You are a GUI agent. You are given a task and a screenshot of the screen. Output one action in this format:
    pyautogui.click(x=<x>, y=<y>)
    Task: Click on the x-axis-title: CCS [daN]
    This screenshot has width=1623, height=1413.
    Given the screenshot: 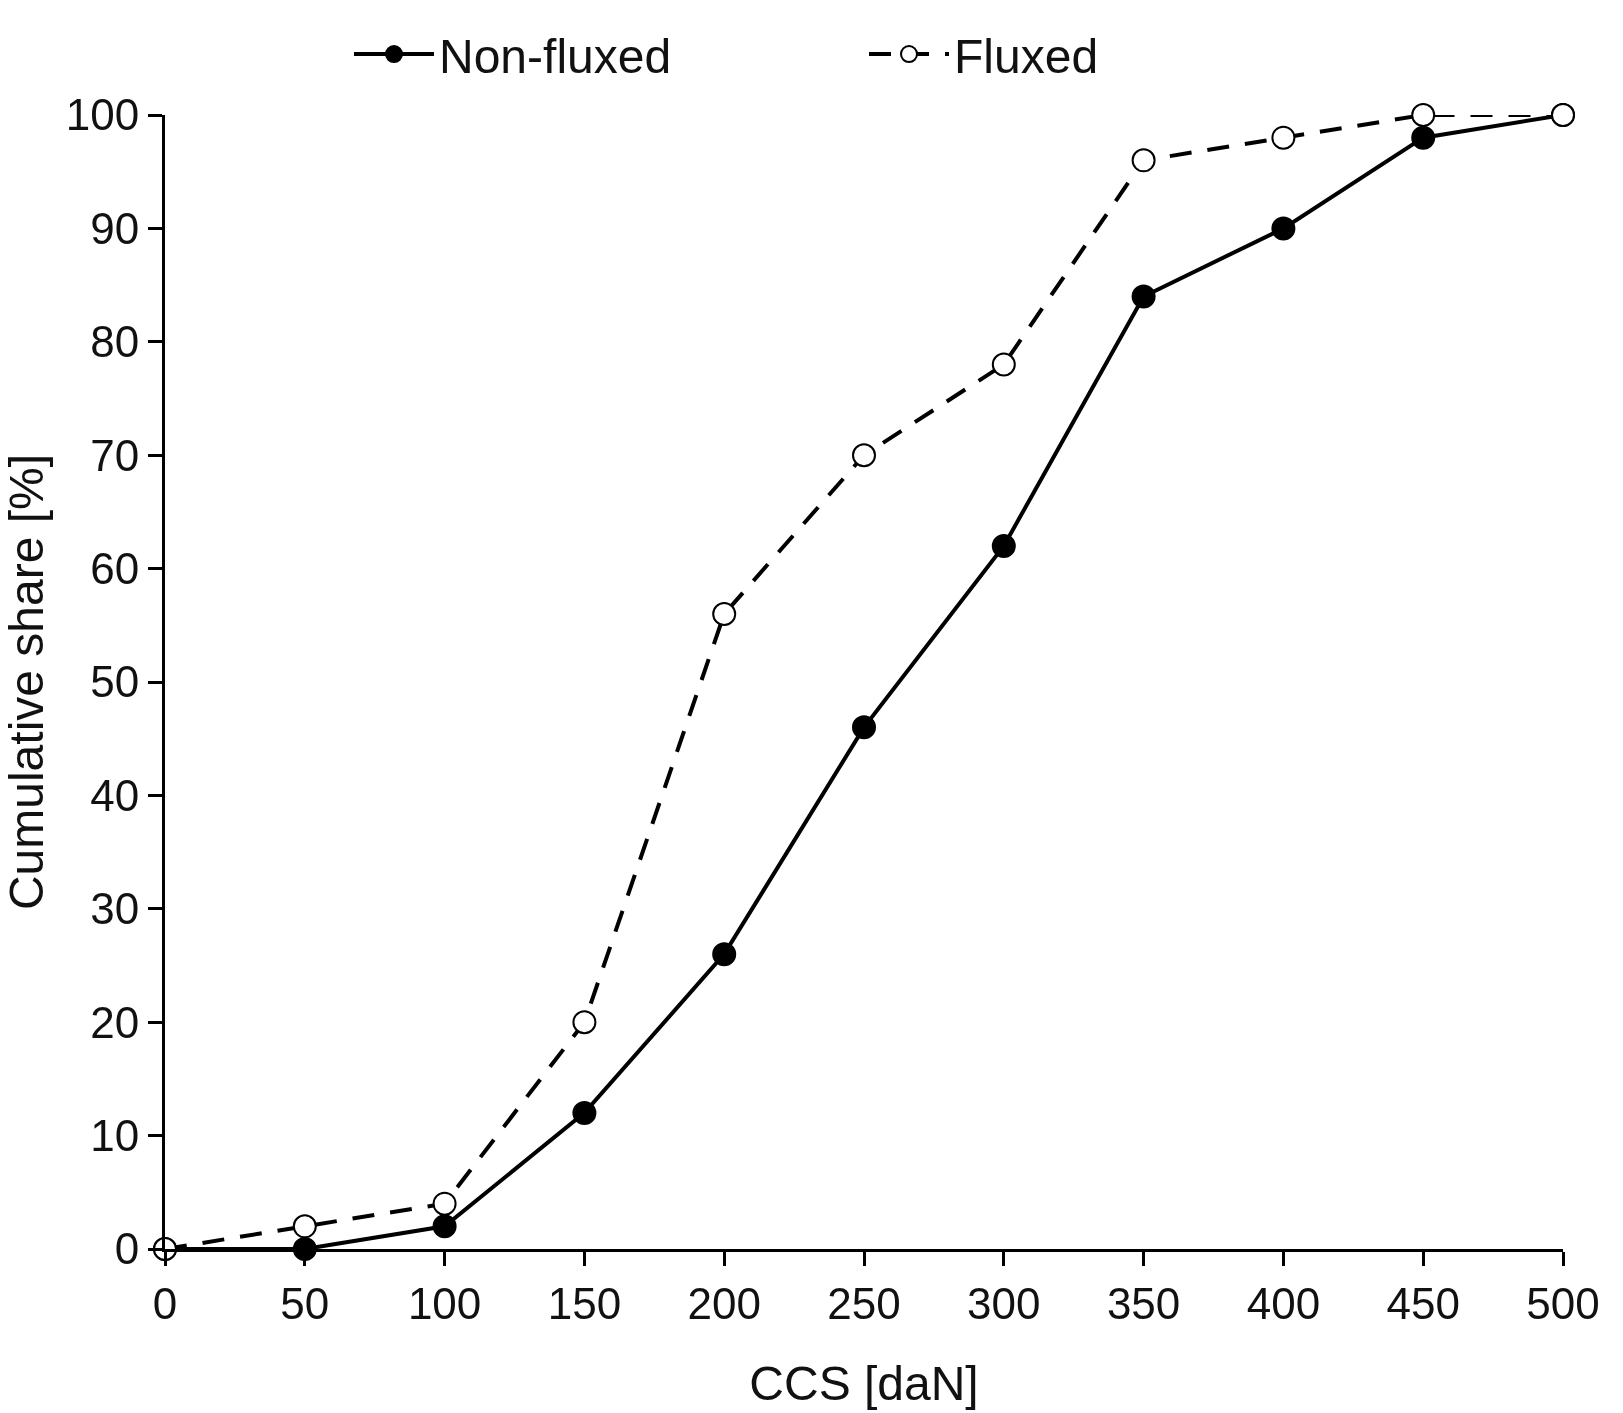 What is the action you would take?
    pyautogui.click(x=864, y=1383)
    